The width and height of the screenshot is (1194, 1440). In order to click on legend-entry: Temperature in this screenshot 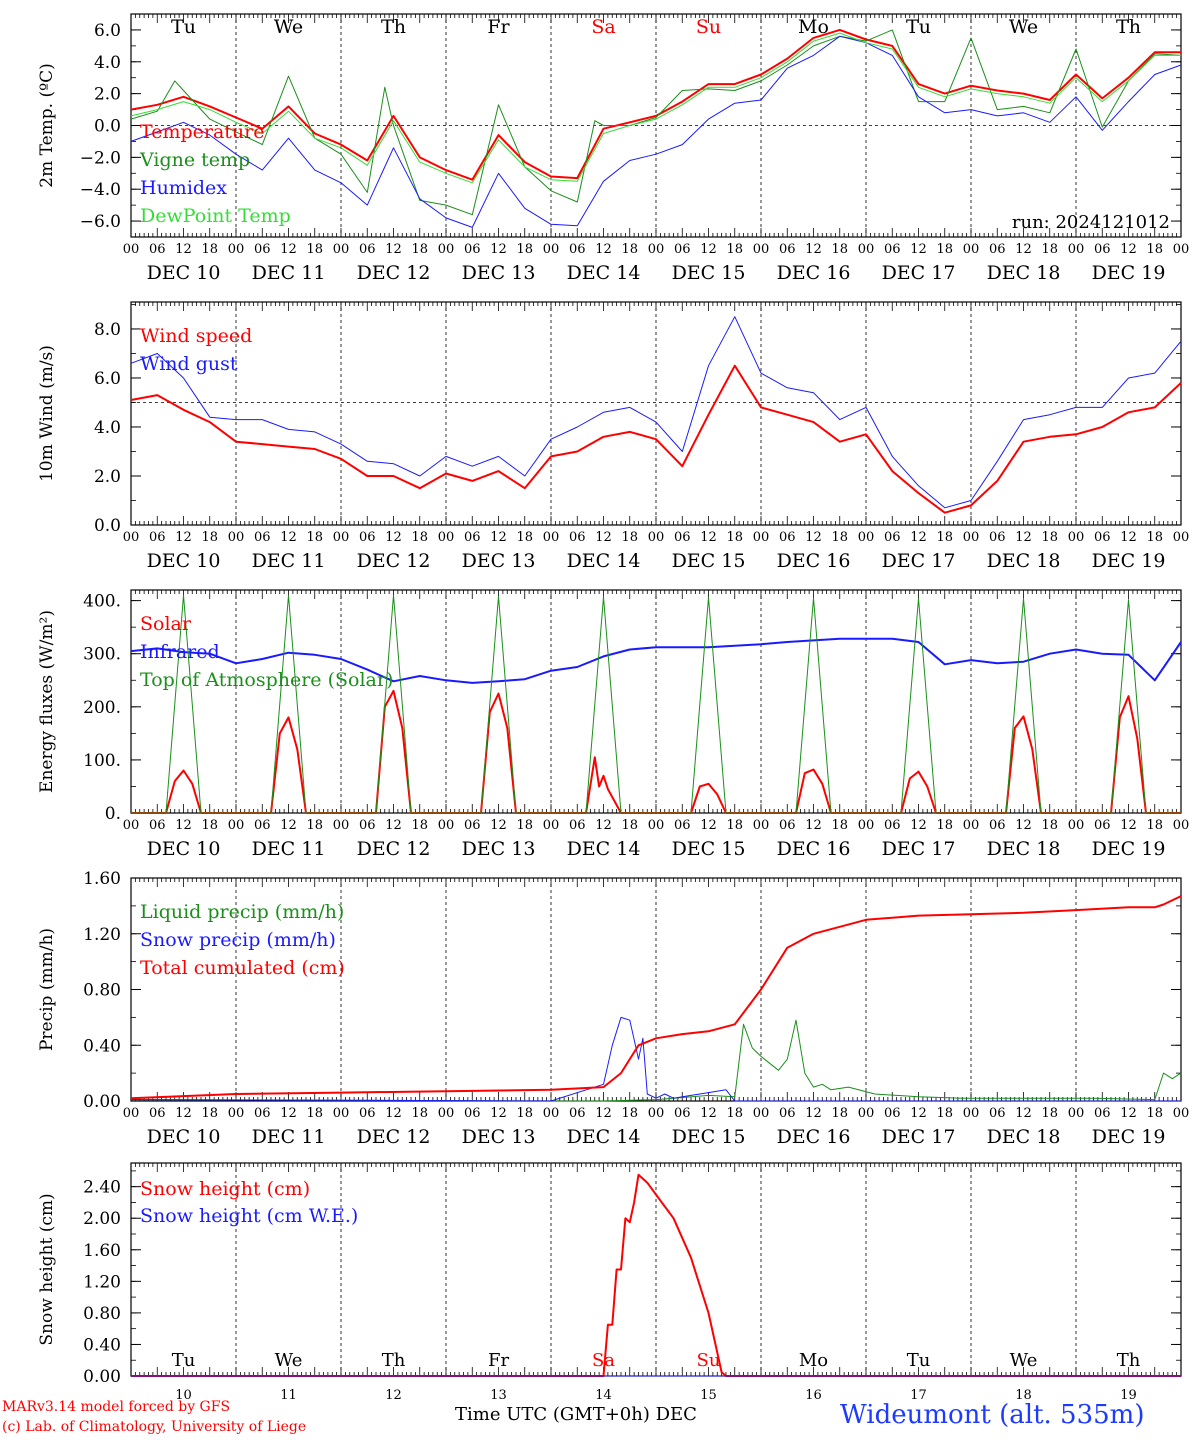, I will do `click(202, 132)`.